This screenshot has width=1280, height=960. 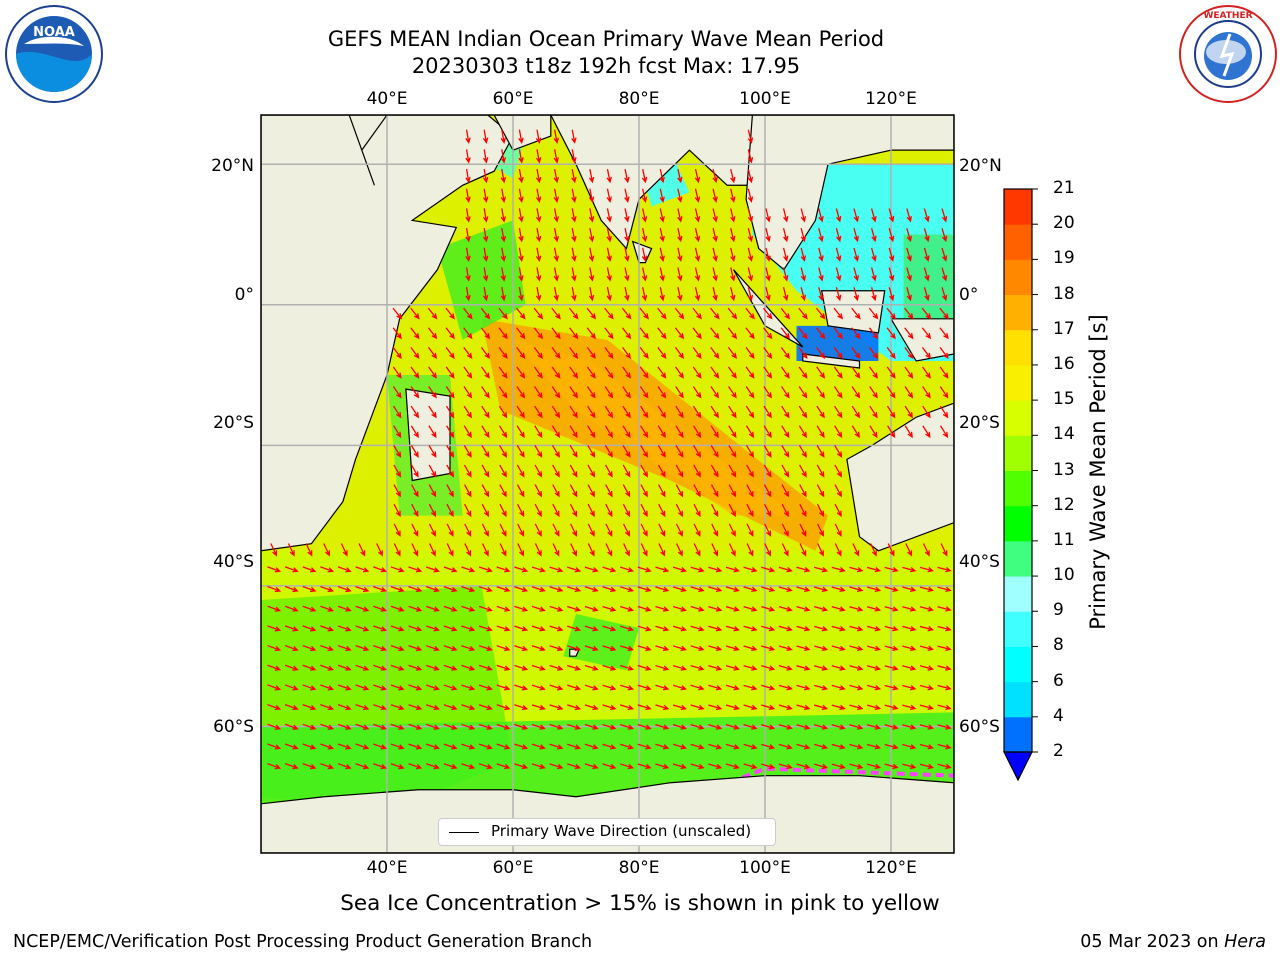 I want to click on land-se-asia, so click(x=849, y=193).